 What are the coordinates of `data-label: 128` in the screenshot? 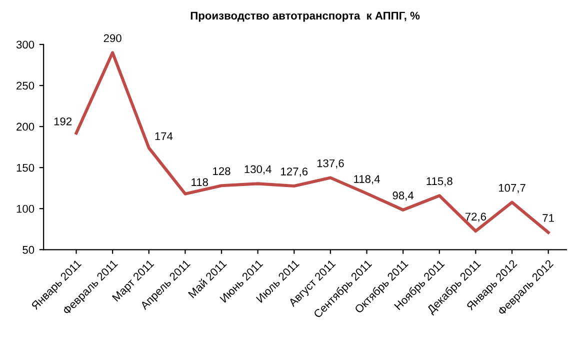 It's located at (221, 171).